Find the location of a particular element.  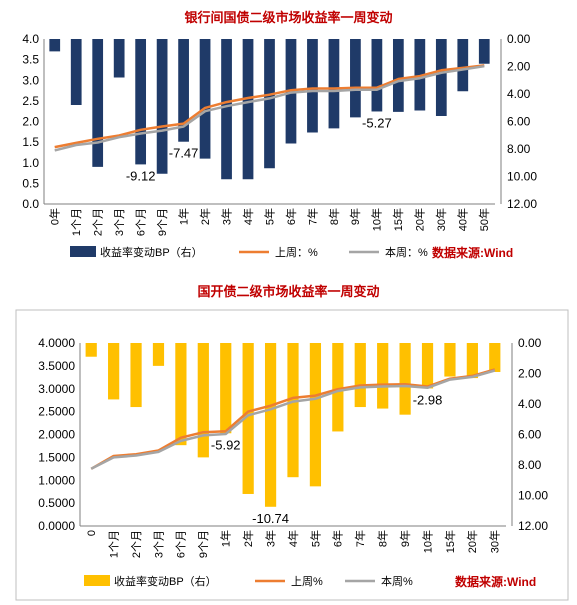

legend-label: 上周% is located at coordinates (307, 581).